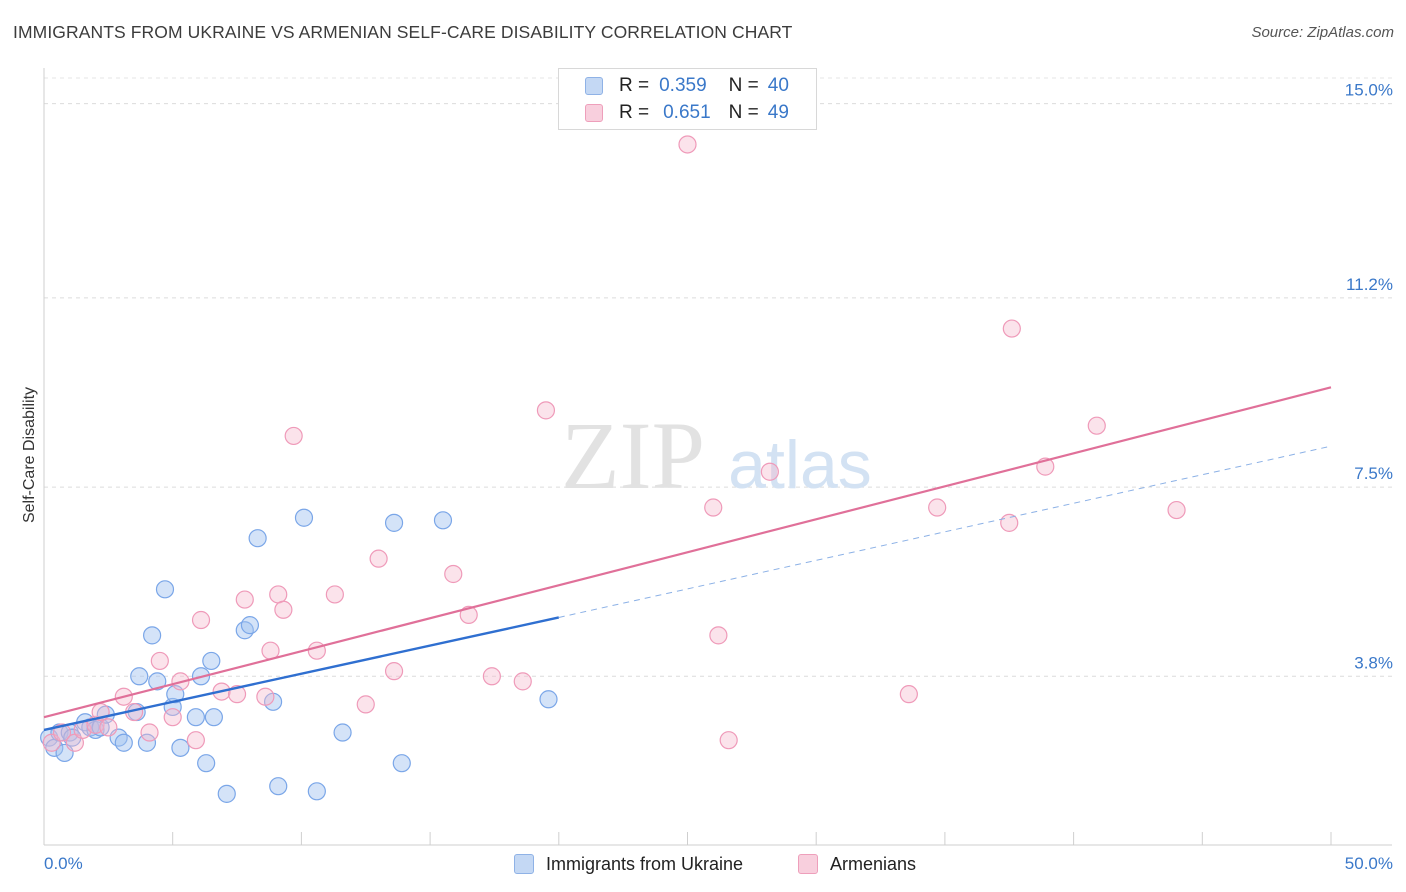 This screenshot has width=1406, height=892. What do you see at coordinates (645, 863) in the screenshot?
I see `bottom-legend-label-ukraine: Immigrants from Ukraine` at bounding box center [645, 863].